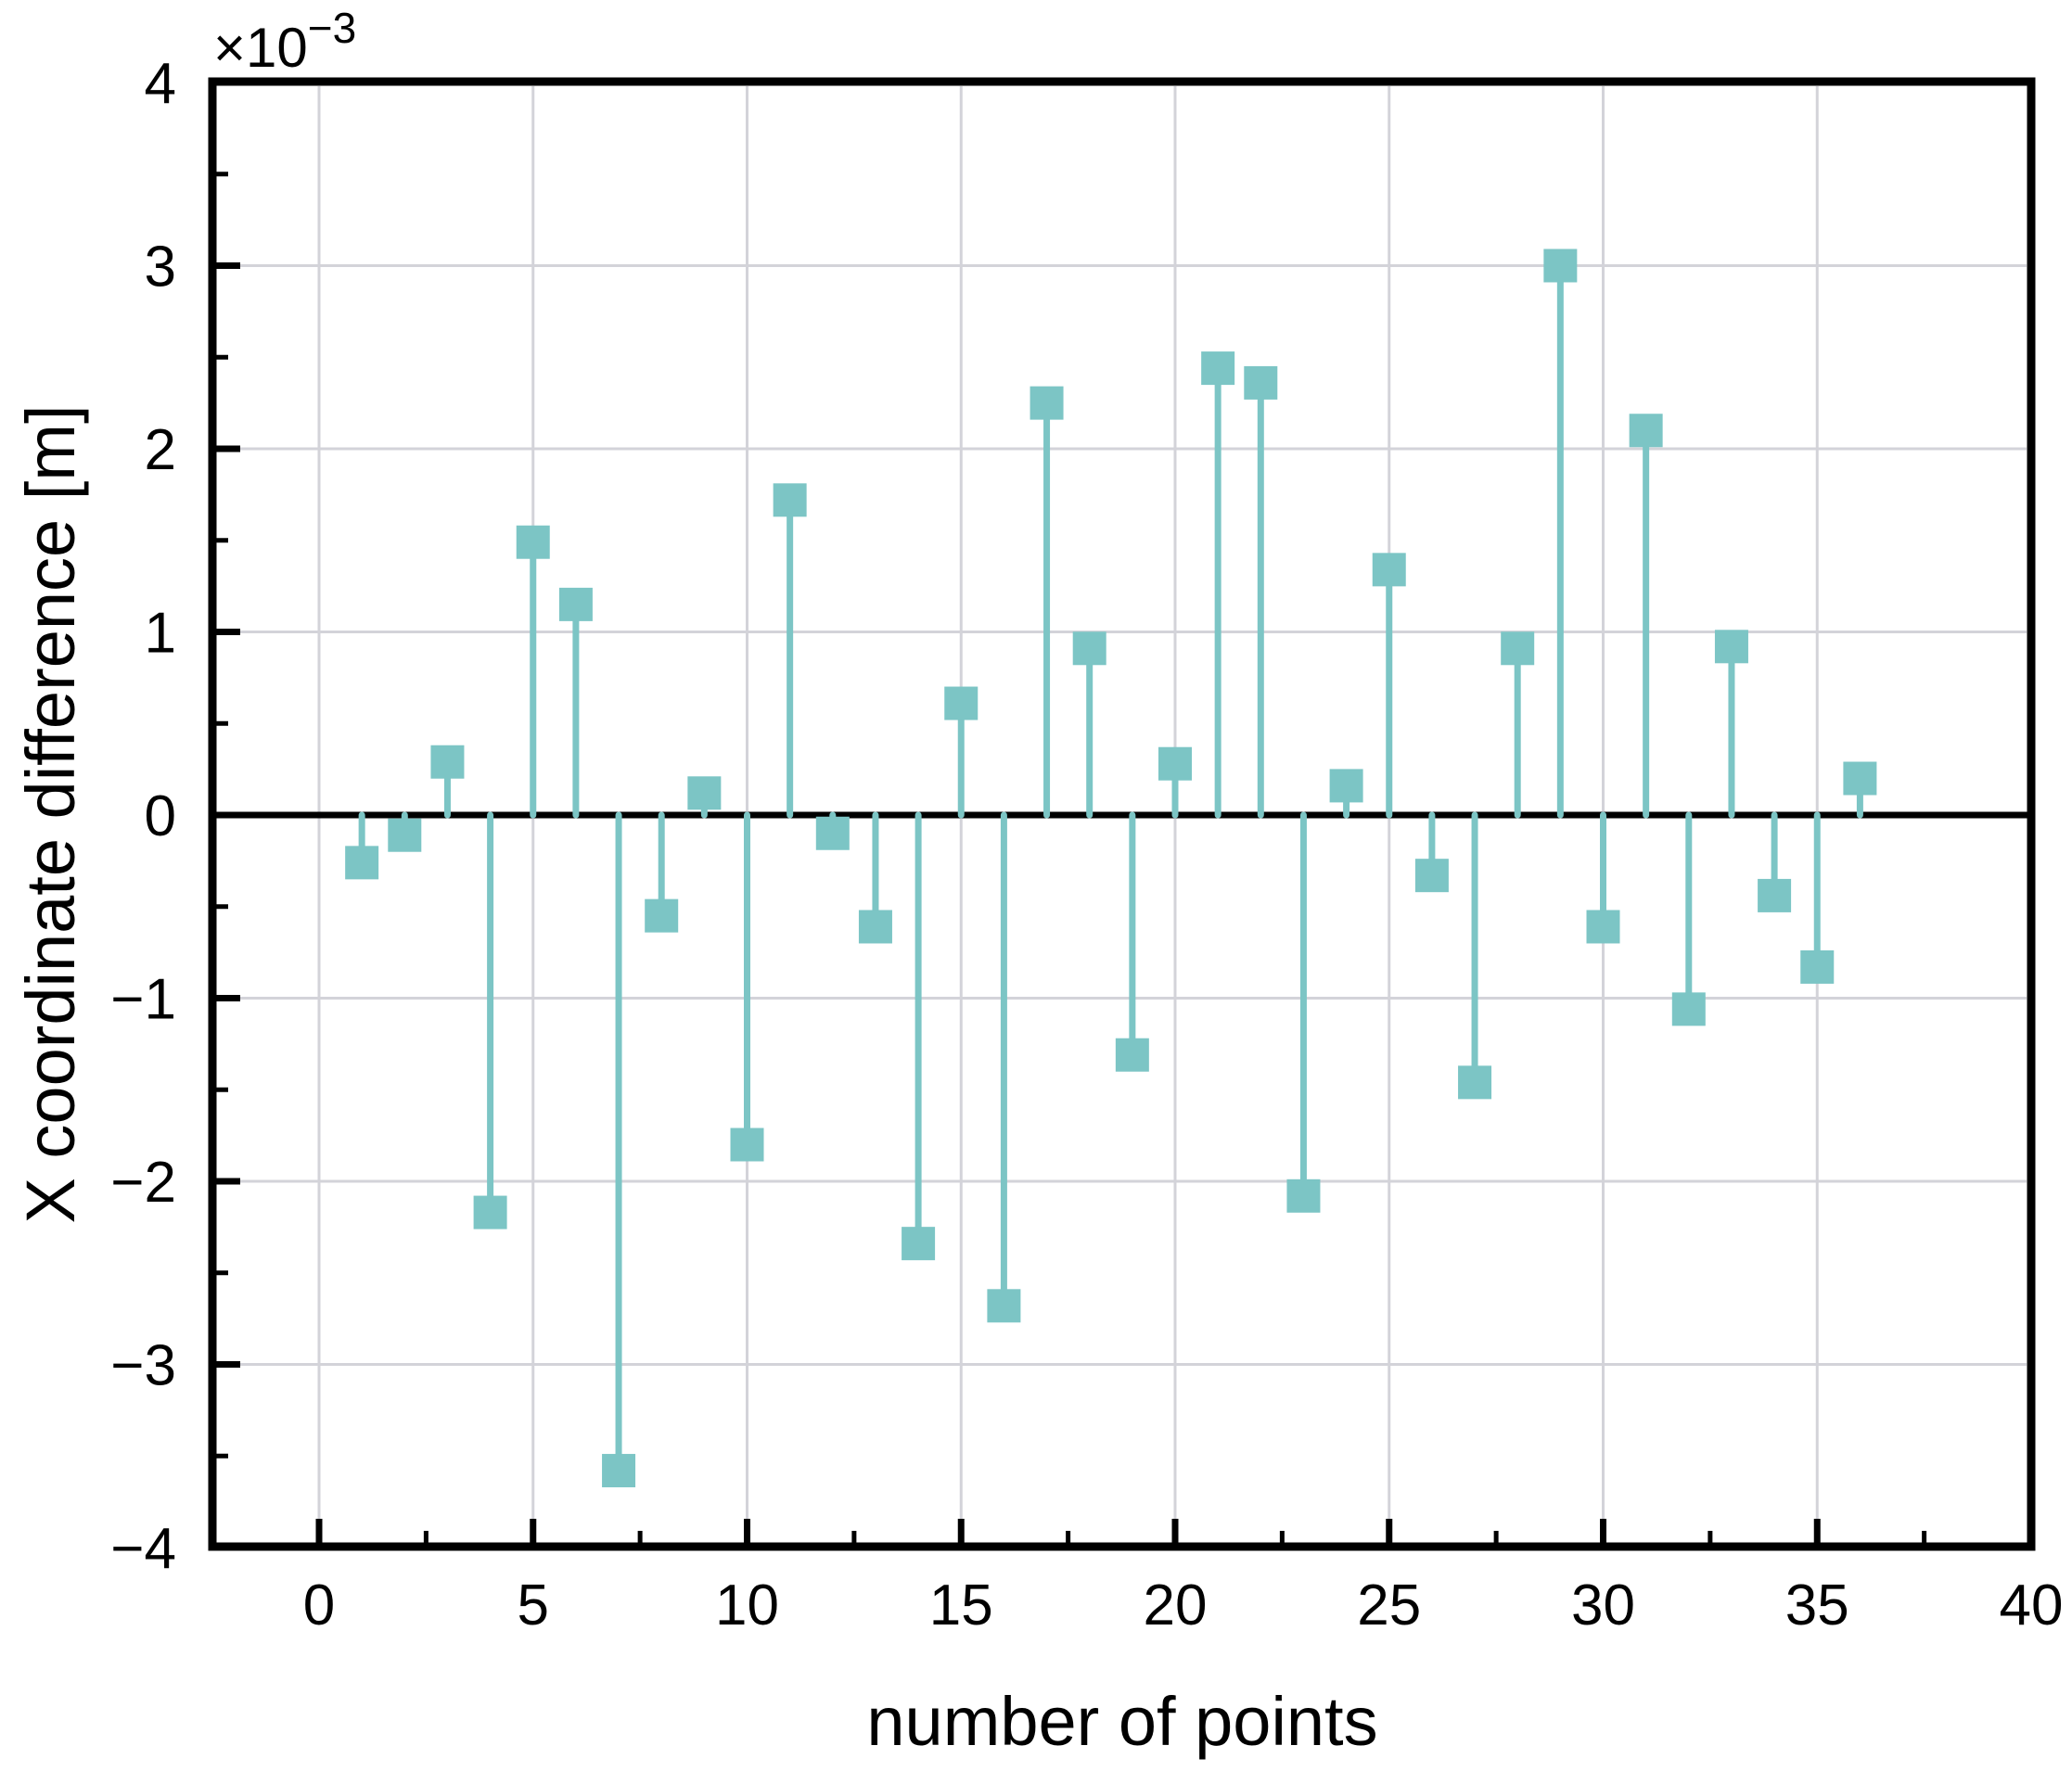  I want to click on y-tick-label: −2, so click(143, 1183).